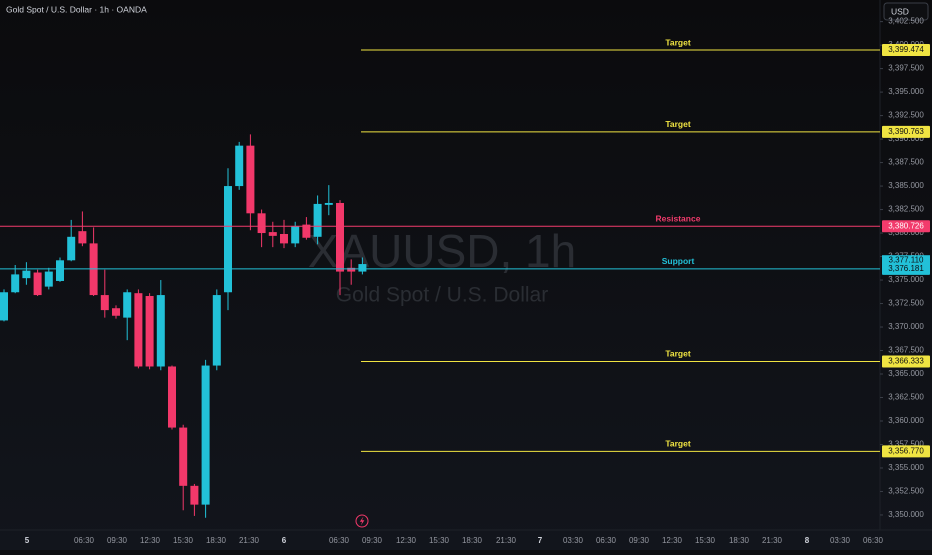  I want to click on y-tick-label: 3,357.500, so click(906, 444).